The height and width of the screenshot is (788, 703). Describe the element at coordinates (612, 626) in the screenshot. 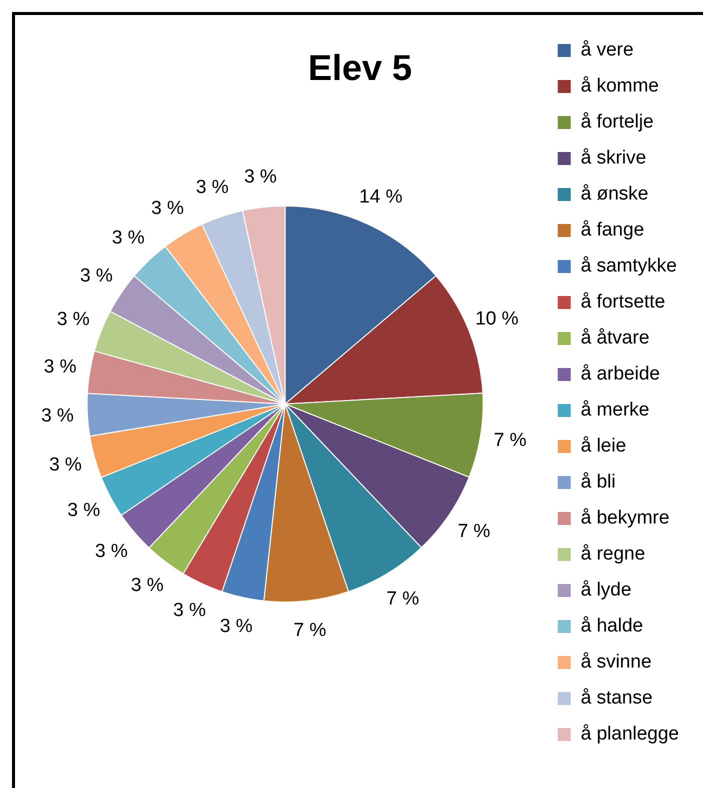

I see `legend-label: å halde` at that location.